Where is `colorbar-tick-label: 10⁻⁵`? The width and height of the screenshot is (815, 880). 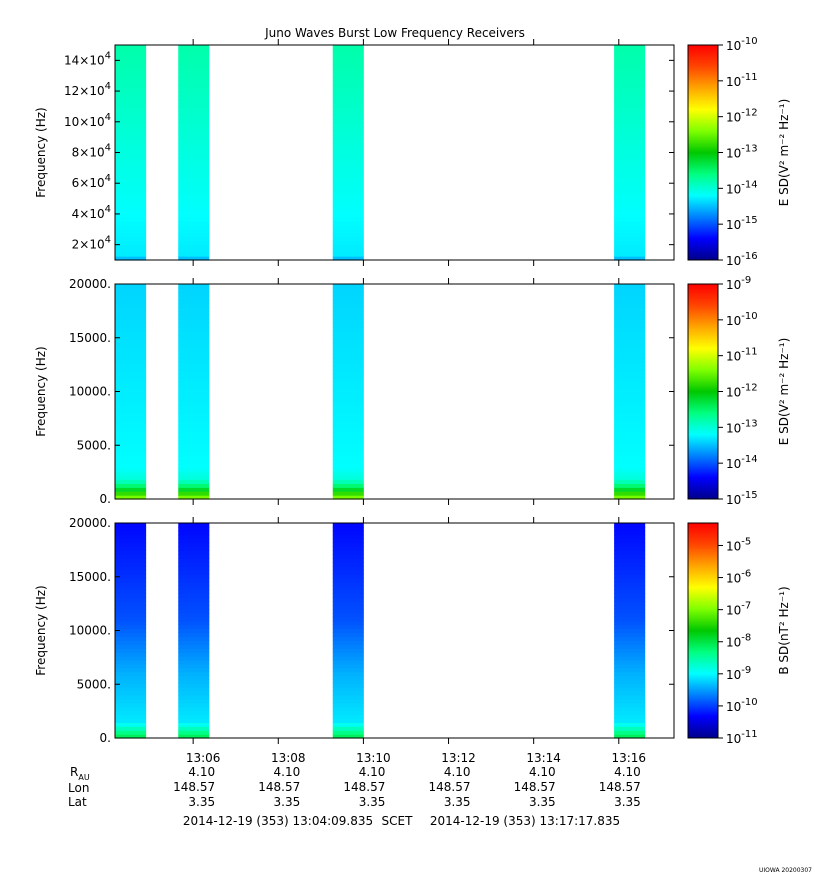
colorbar-tick-label: 10⁻⁵ is located at coordinates (738, 544).